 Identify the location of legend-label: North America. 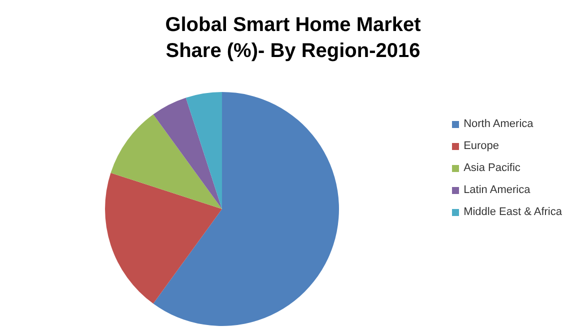
(499, 124).